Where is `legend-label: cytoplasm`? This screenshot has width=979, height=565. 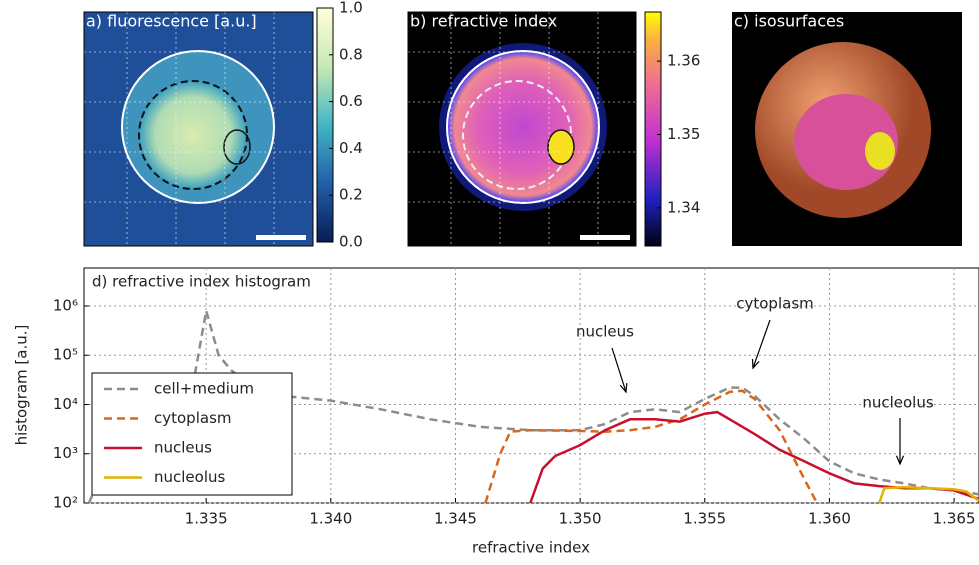
legend-label: cytoplasm is located at coordinates (193, 418).